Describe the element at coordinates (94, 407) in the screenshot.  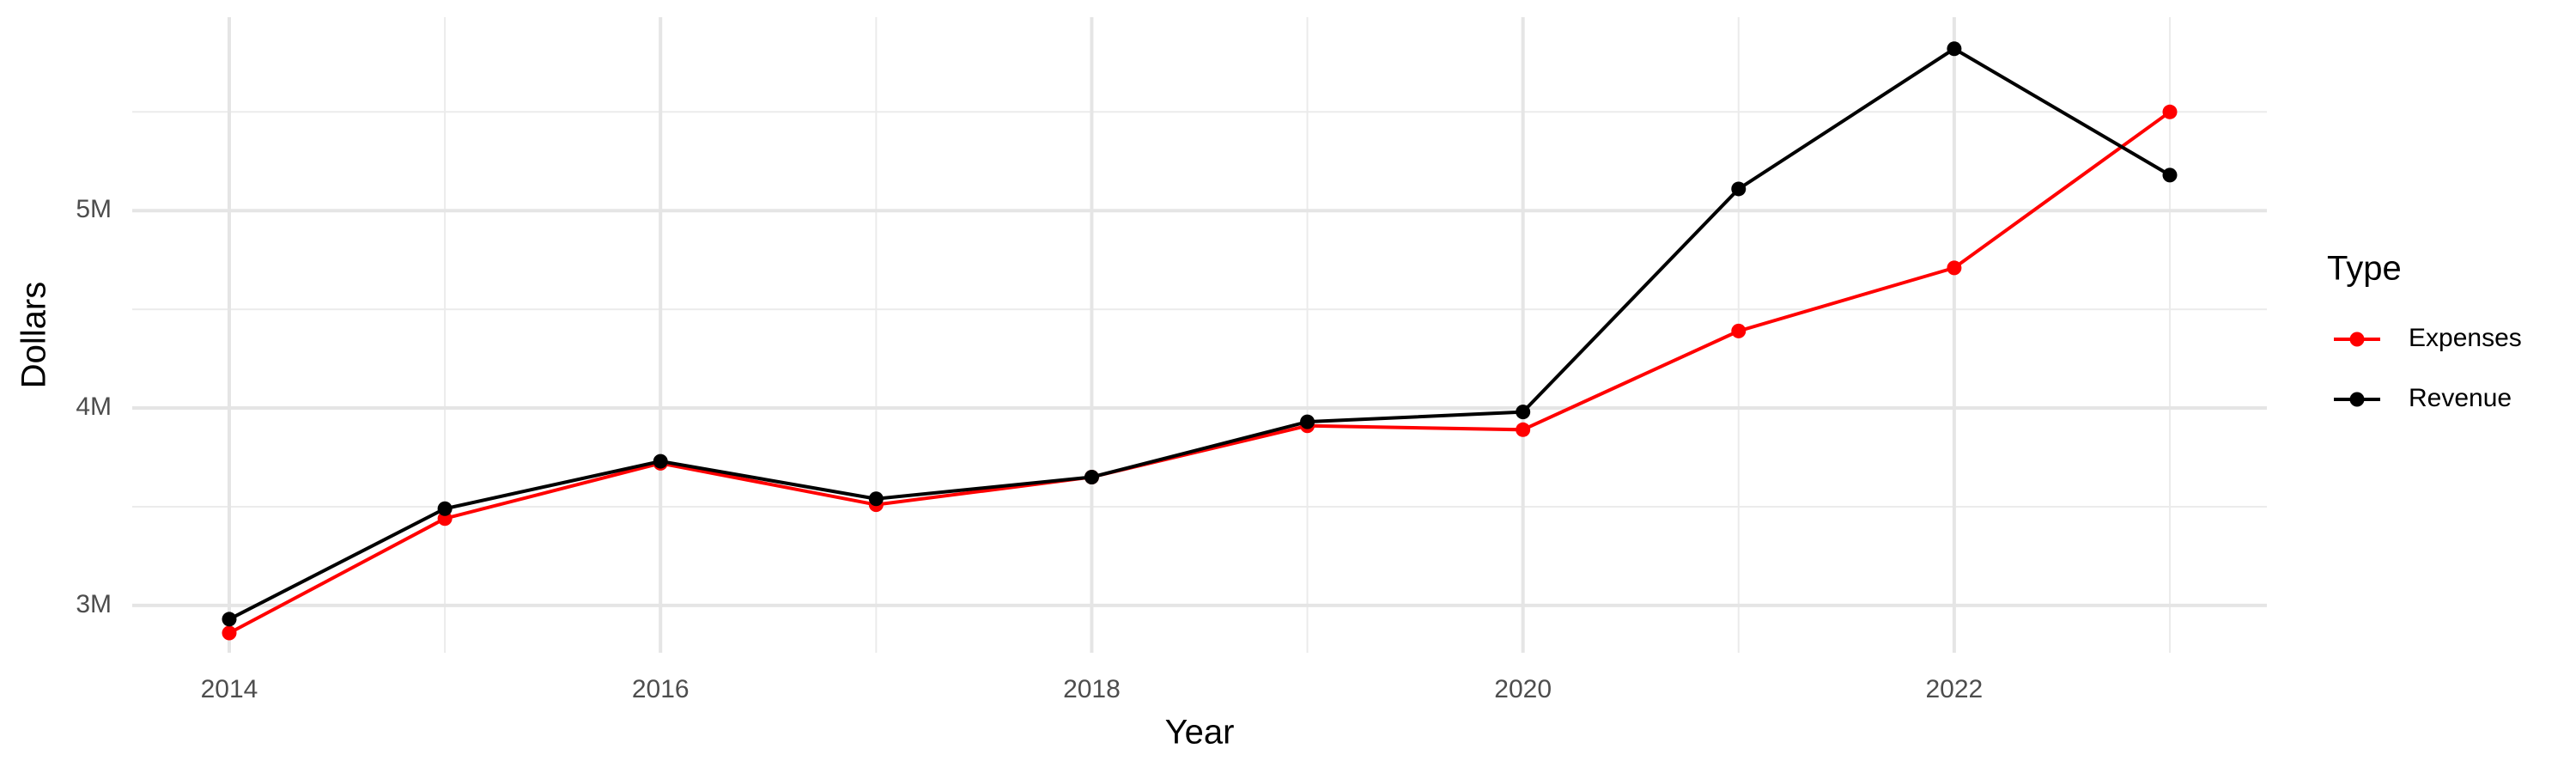
I see `y-tick-label: 4M` at that location.